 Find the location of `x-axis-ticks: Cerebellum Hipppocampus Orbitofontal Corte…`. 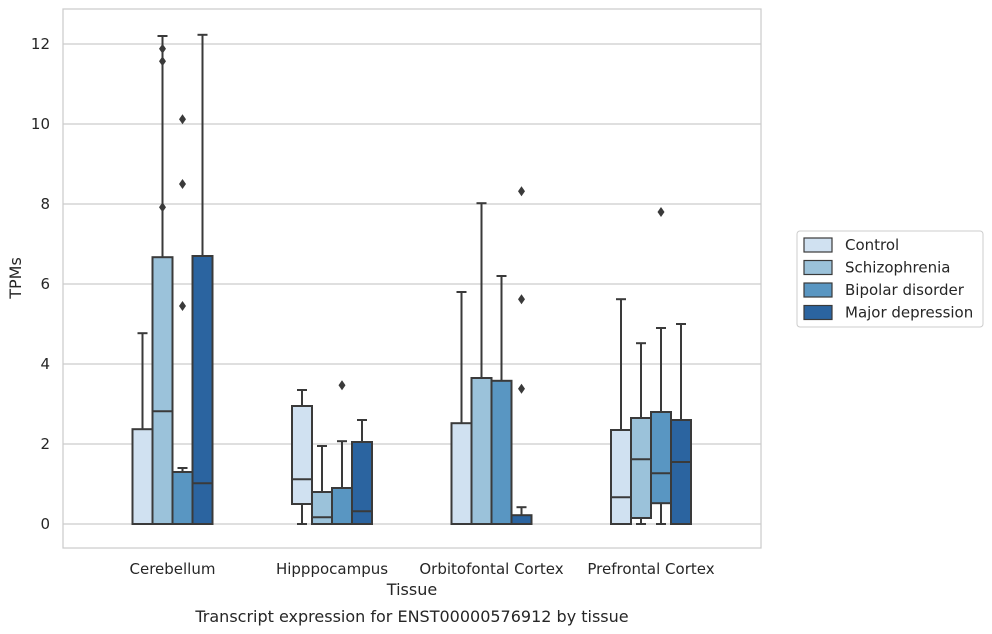

x-axis-ticks: Cerebellum Hipppocampus Orbitofontal Corte… is located at coordinates (422, 569).